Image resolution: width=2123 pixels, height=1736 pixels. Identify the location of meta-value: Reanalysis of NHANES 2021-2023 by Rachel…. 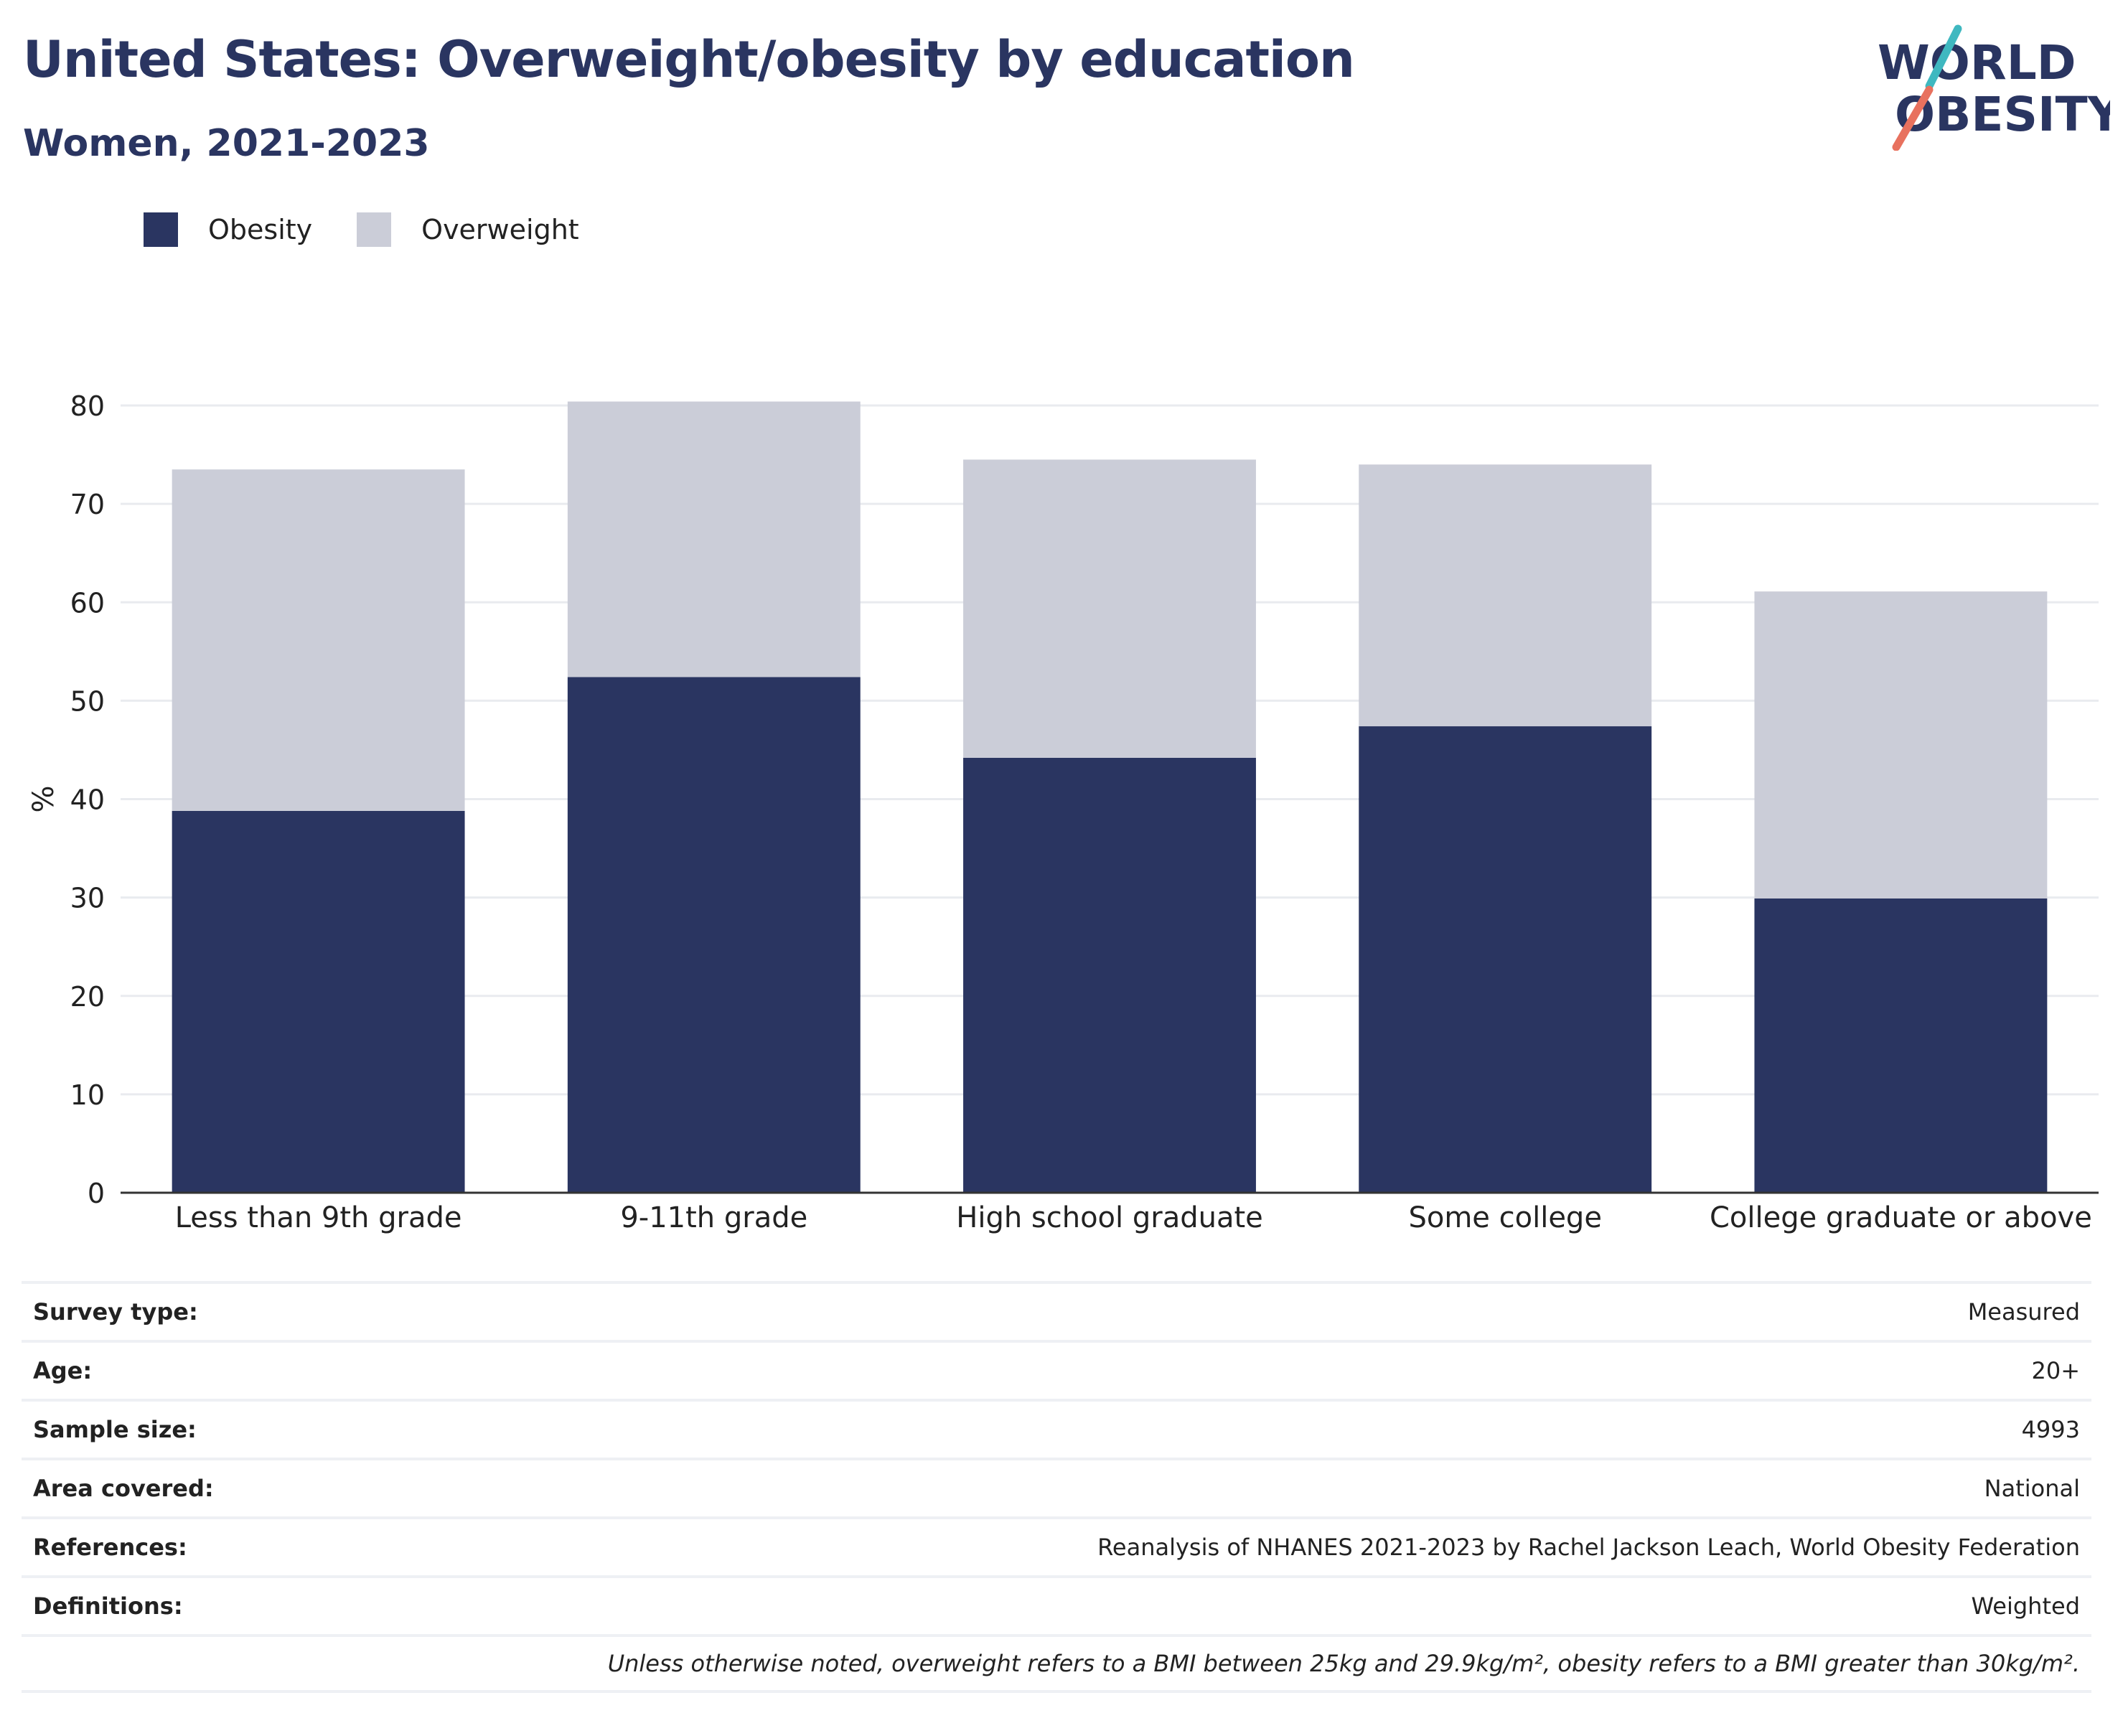
(1588, 1547).